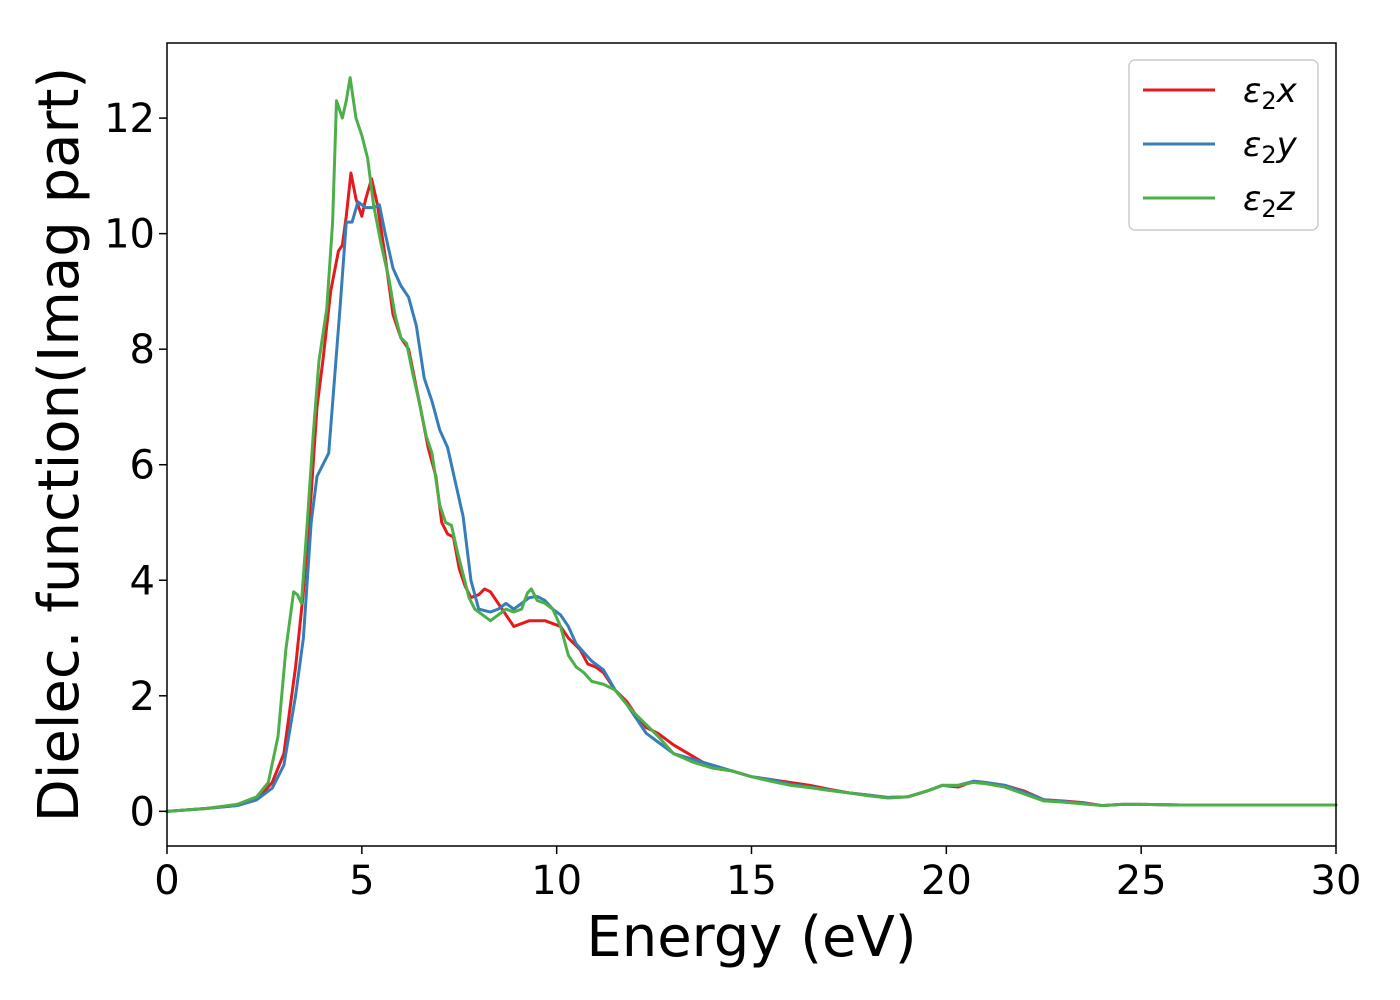 Image resolution: width=1400 pixels, height=1000 pixels. Describe the element at coordinates (1336, 881) in the screenshot. I see `x-tick-label: 30` at that location.